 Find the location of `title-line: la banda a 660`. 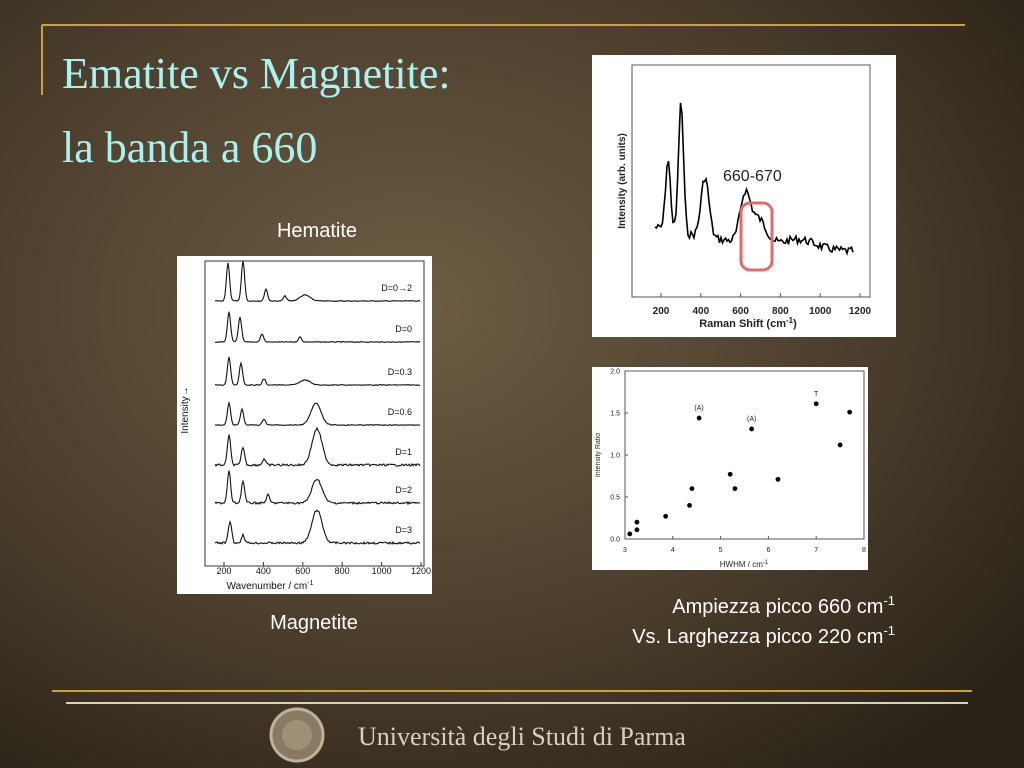

title-line: la banda a 660 is located at coordinates (189, 147).